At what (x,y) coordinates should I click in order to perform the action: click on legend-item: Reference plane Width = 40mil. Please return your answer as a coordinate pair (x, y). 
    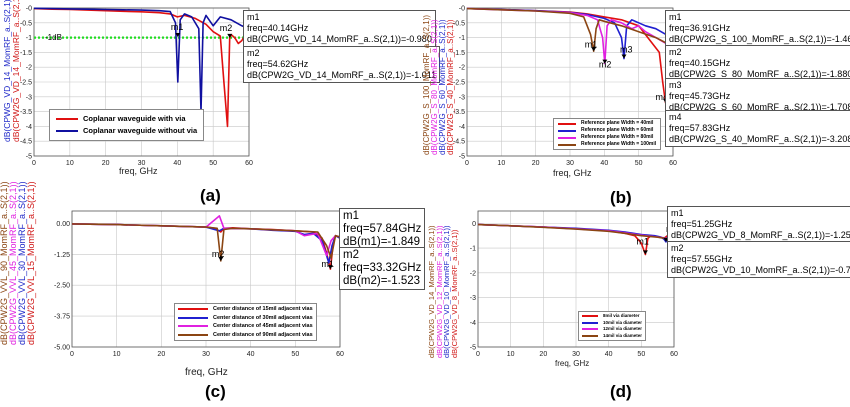
    Looking at the image, I should click on (607, 123).